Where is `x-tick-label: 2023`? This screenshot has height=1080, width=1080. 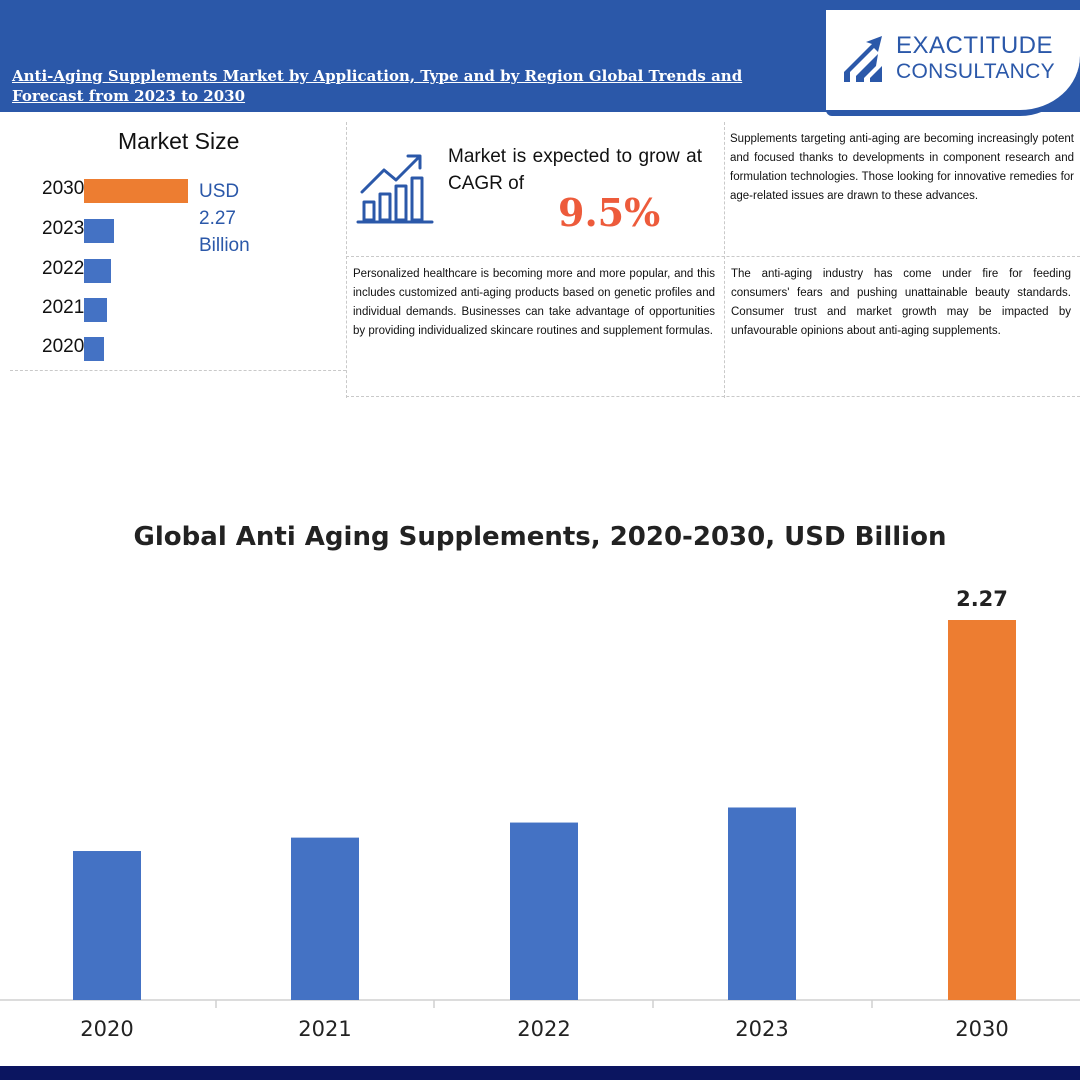 x-tick-label: 2023 is located at coordinates (761, 1029).